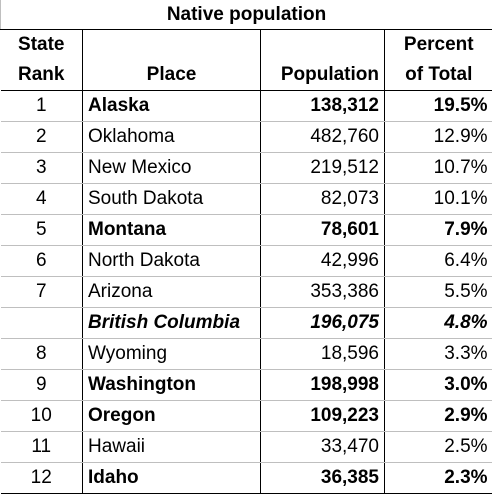 Image resolution: width=492 pixels, height=495 pixels. I want to click on header-population: Population, so click(322, 60).